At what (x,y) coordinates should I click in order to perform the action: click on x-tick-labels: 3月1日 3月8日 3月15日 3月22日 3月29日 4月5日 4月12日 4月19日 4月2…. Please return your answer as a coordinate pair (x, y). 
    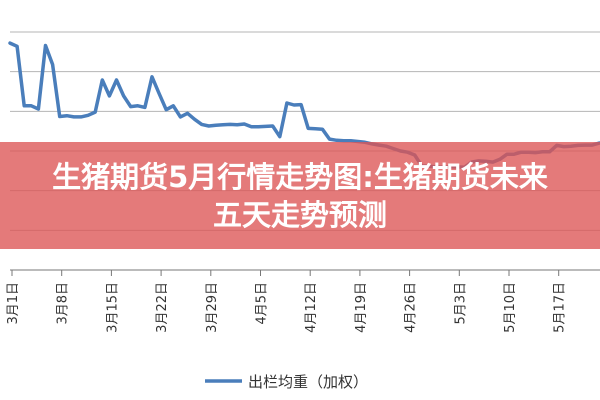
    Looking at the image, I should click on (287, 307).